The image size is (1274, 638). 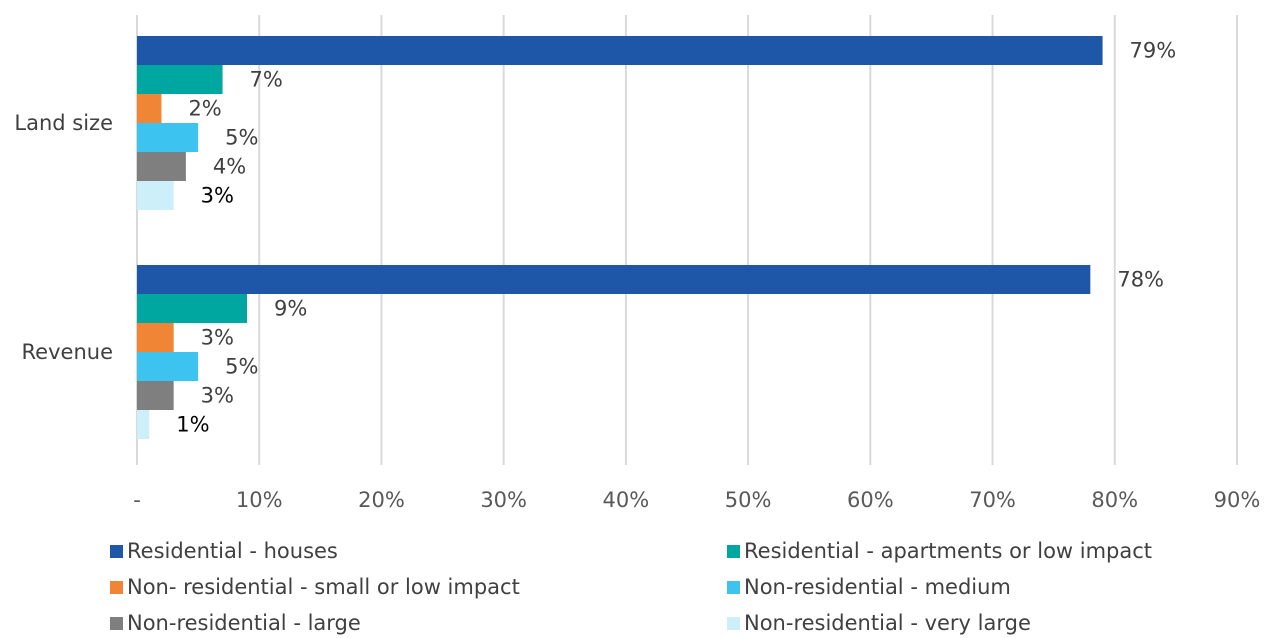 I want to click on x-tick-label: 50%, so click(x=748, y=500).